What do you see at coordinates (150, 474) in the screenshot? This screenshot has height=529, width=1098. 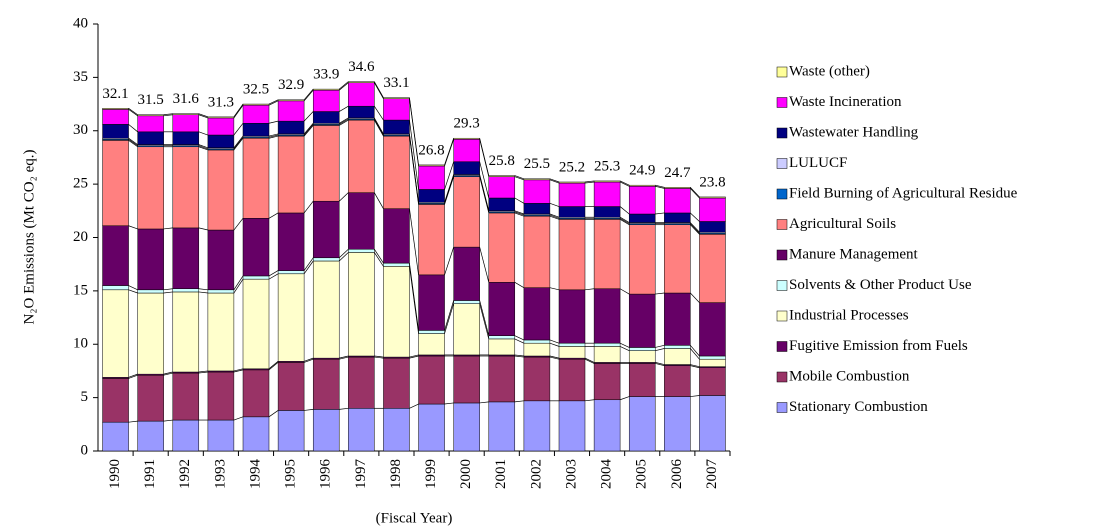 I see `x-tick-label: 1991` at bounding box center [150, 474].